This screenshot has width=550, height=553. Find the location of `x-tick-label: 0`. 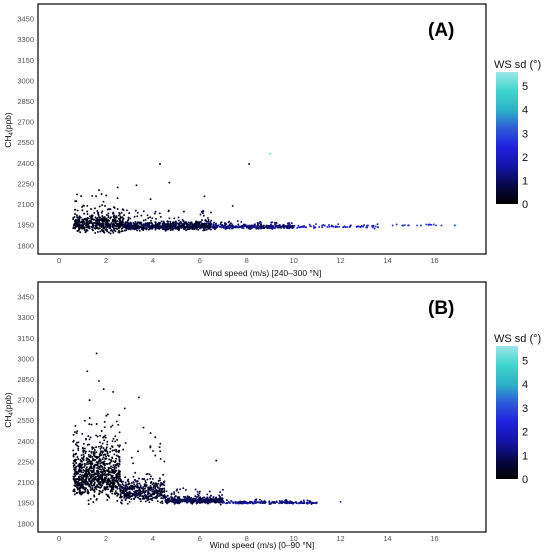

x-tick-label: 0 is located at coordinates (59, 260).